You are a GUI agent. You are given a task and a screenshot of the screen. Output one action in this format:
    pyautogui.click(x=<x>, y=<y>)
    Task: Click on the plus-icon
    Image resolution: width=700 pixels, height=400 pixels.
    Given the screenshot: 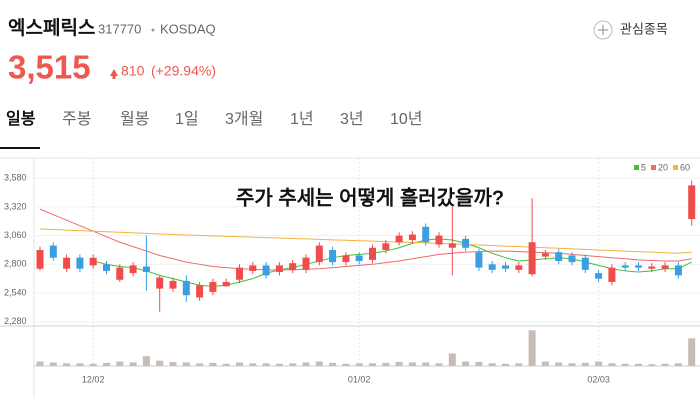 What is the action you would take?
    pyautogui.click(x=603, y=30)
    